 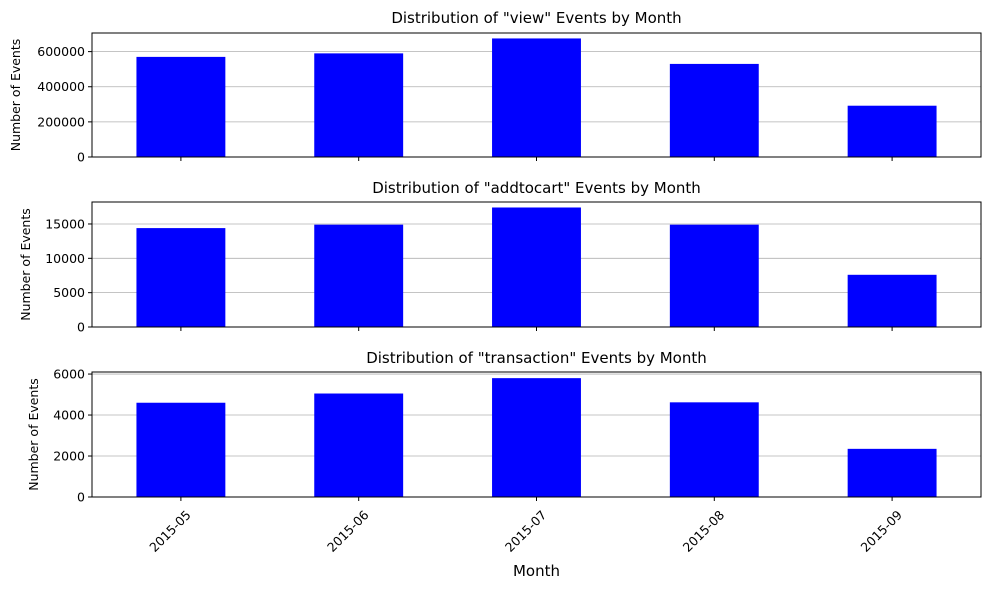 I want to click on x-tick-label: 2015-05, so click(x=170, y=531).